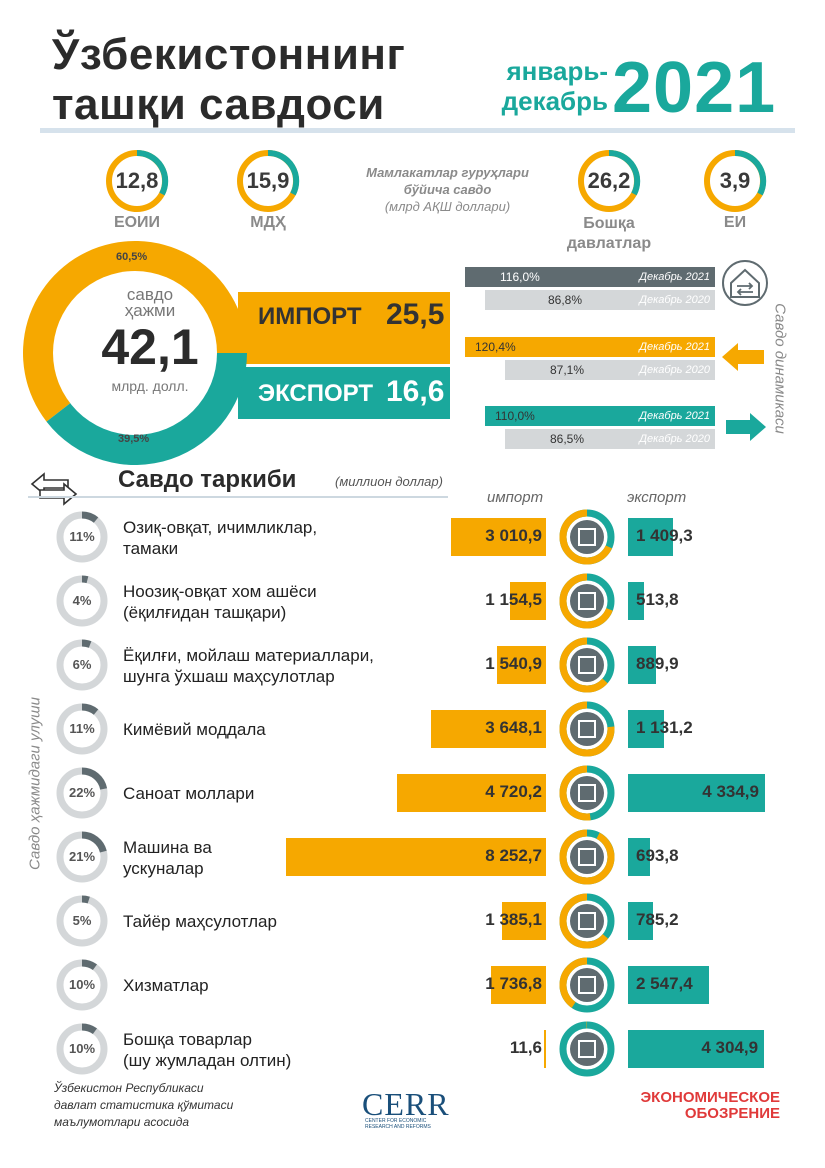 The width and height of the screenshot is (825, 1168). What do you see at coordinates (220, 527) in the screenshot?
I see `category-label-line: Озиқ-овқат, ичимликлар,` at bounding box center [220, 527].